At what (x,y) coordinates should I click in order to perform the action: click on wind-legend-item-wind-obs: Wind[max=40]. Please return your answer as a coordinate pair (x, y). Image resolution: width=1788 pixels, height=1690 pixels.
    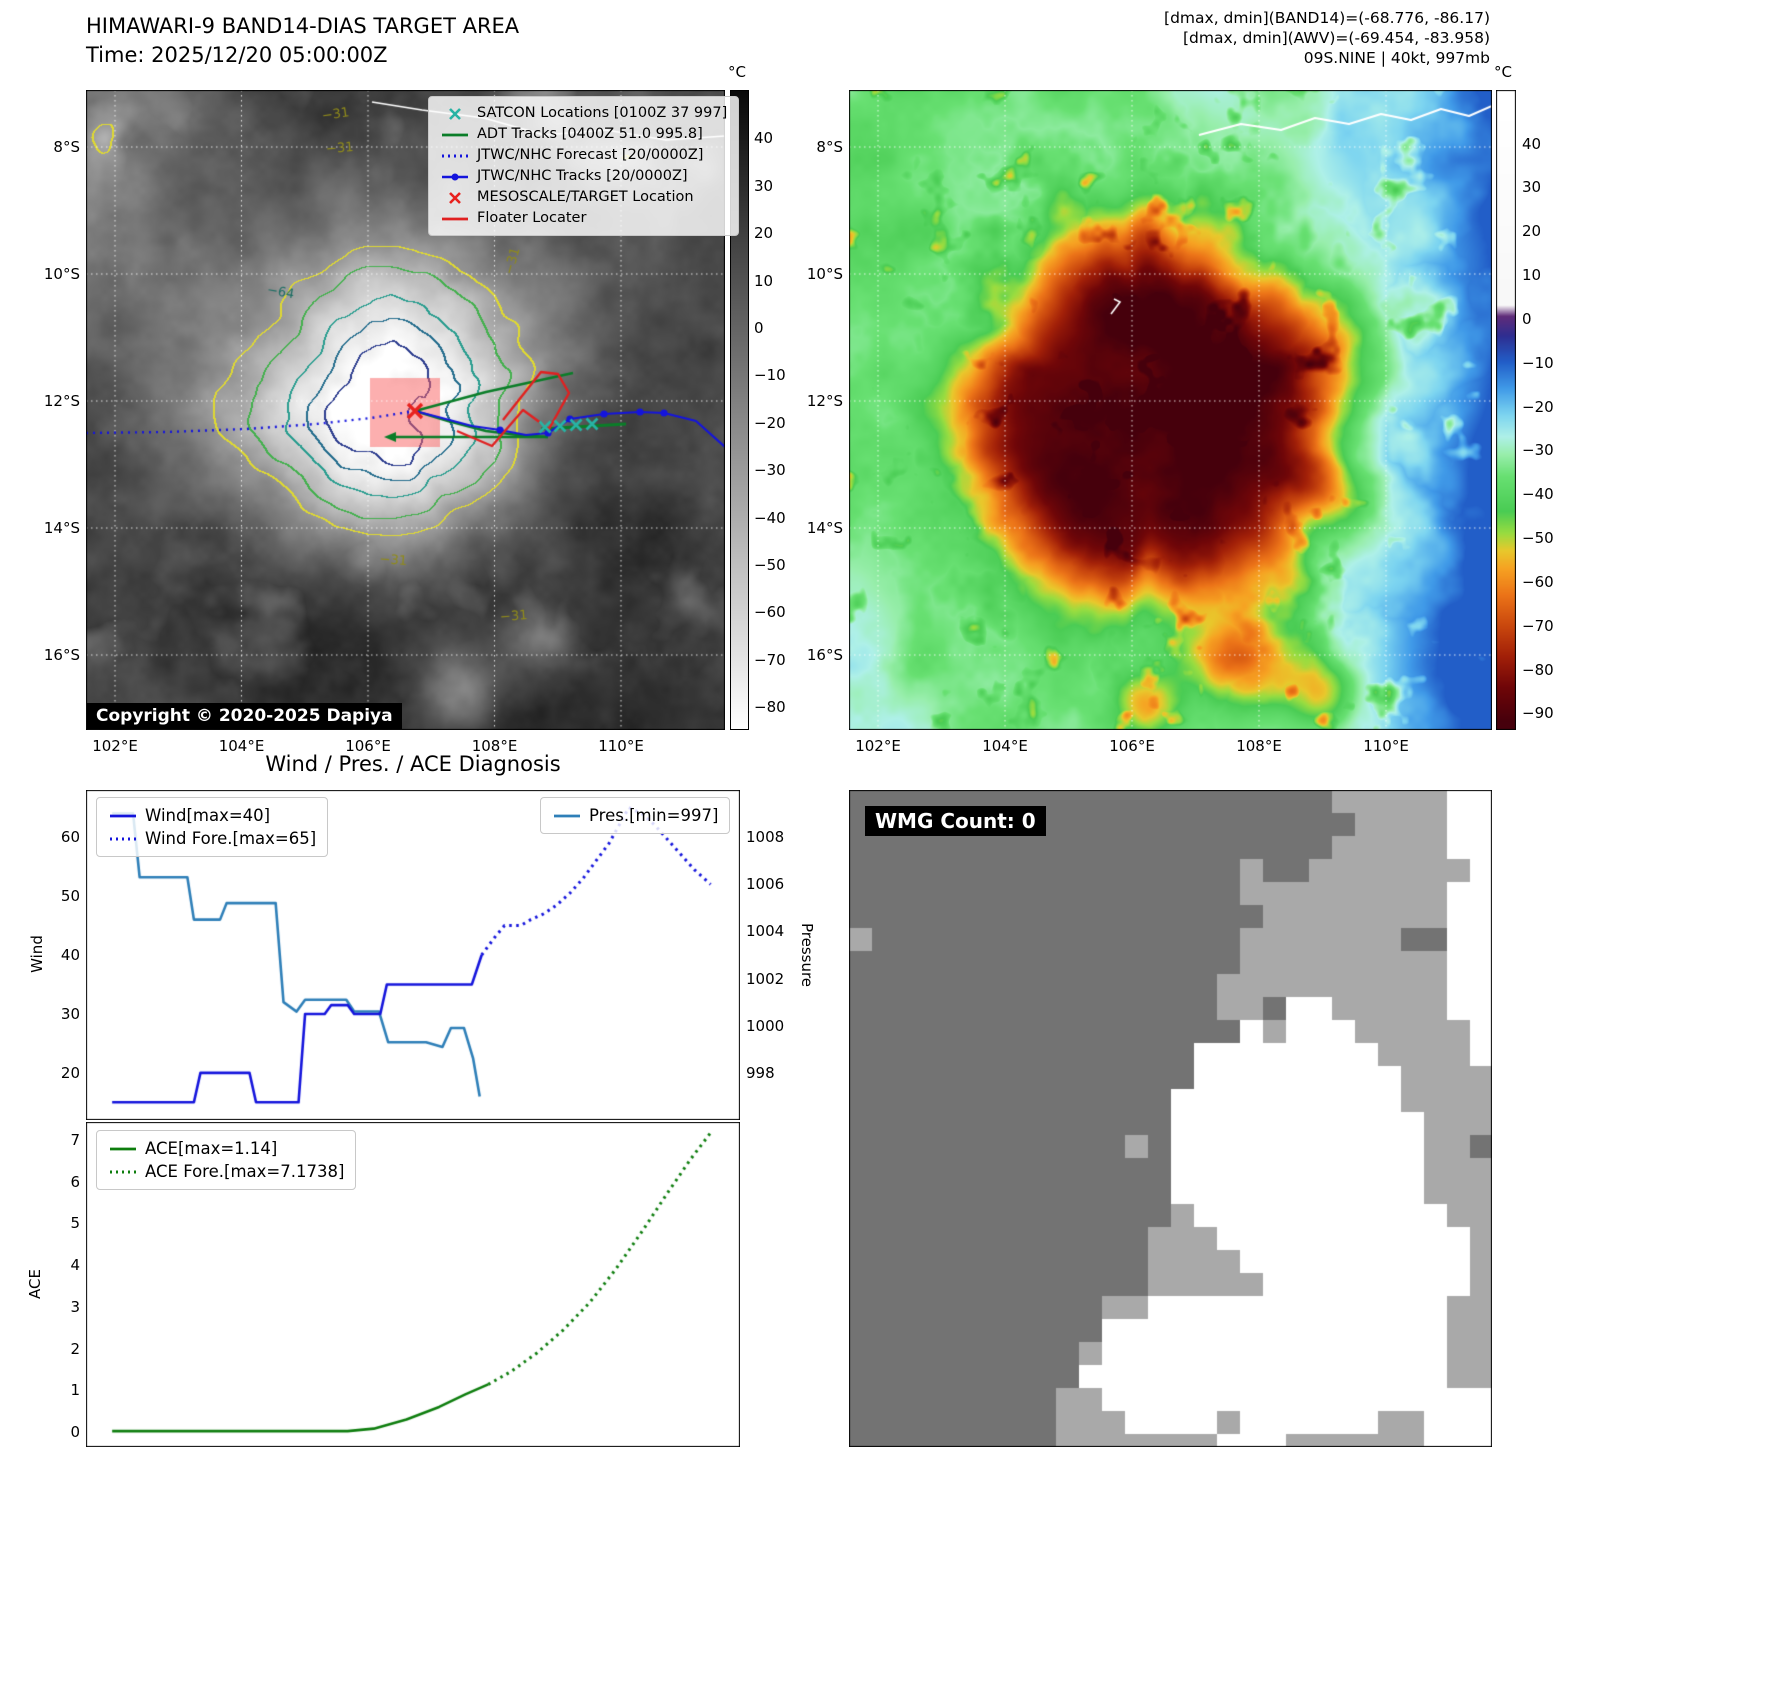
    Looking at the image, I should click on (212, 815).